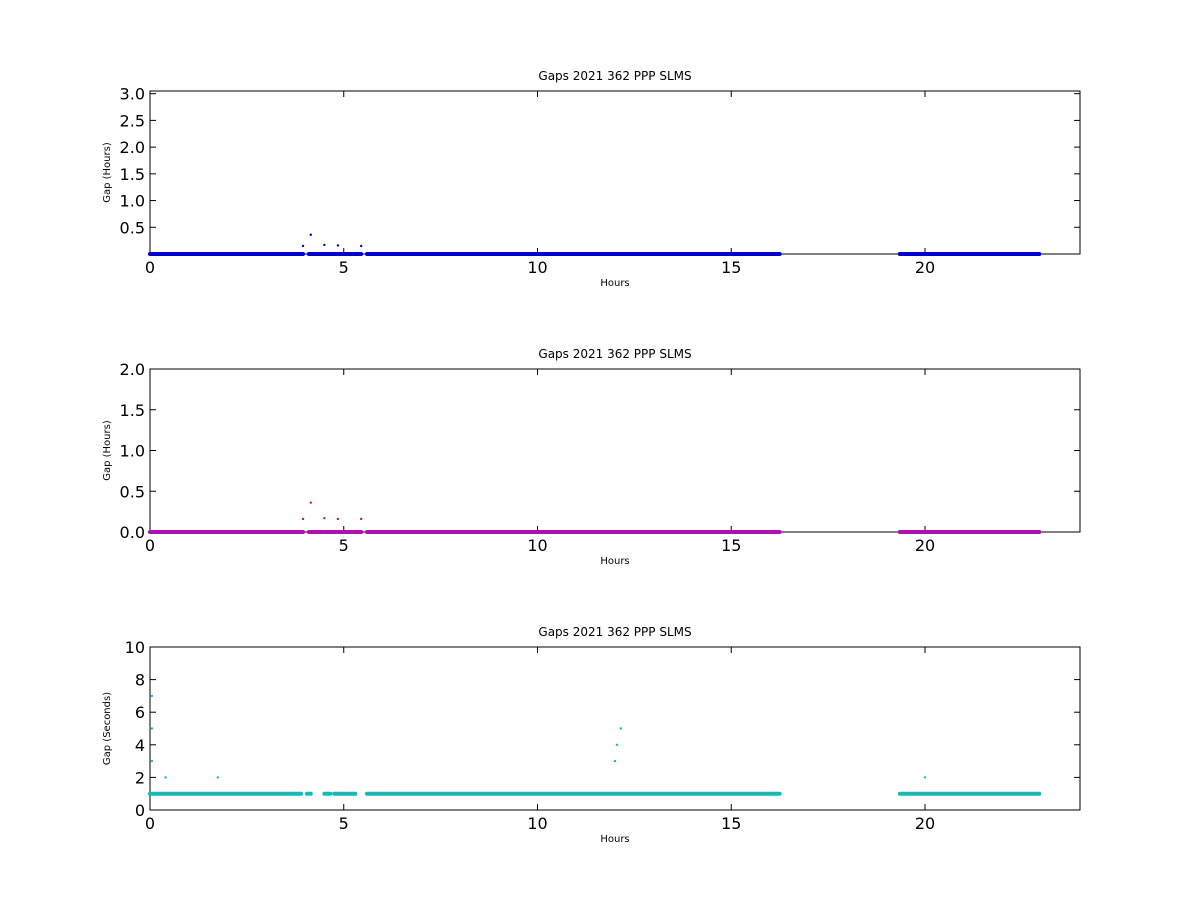  What do you see at coordinates (140, 777) in the screenshot?
I see `y-tick-label: 2` at bounding box center [140, 777].